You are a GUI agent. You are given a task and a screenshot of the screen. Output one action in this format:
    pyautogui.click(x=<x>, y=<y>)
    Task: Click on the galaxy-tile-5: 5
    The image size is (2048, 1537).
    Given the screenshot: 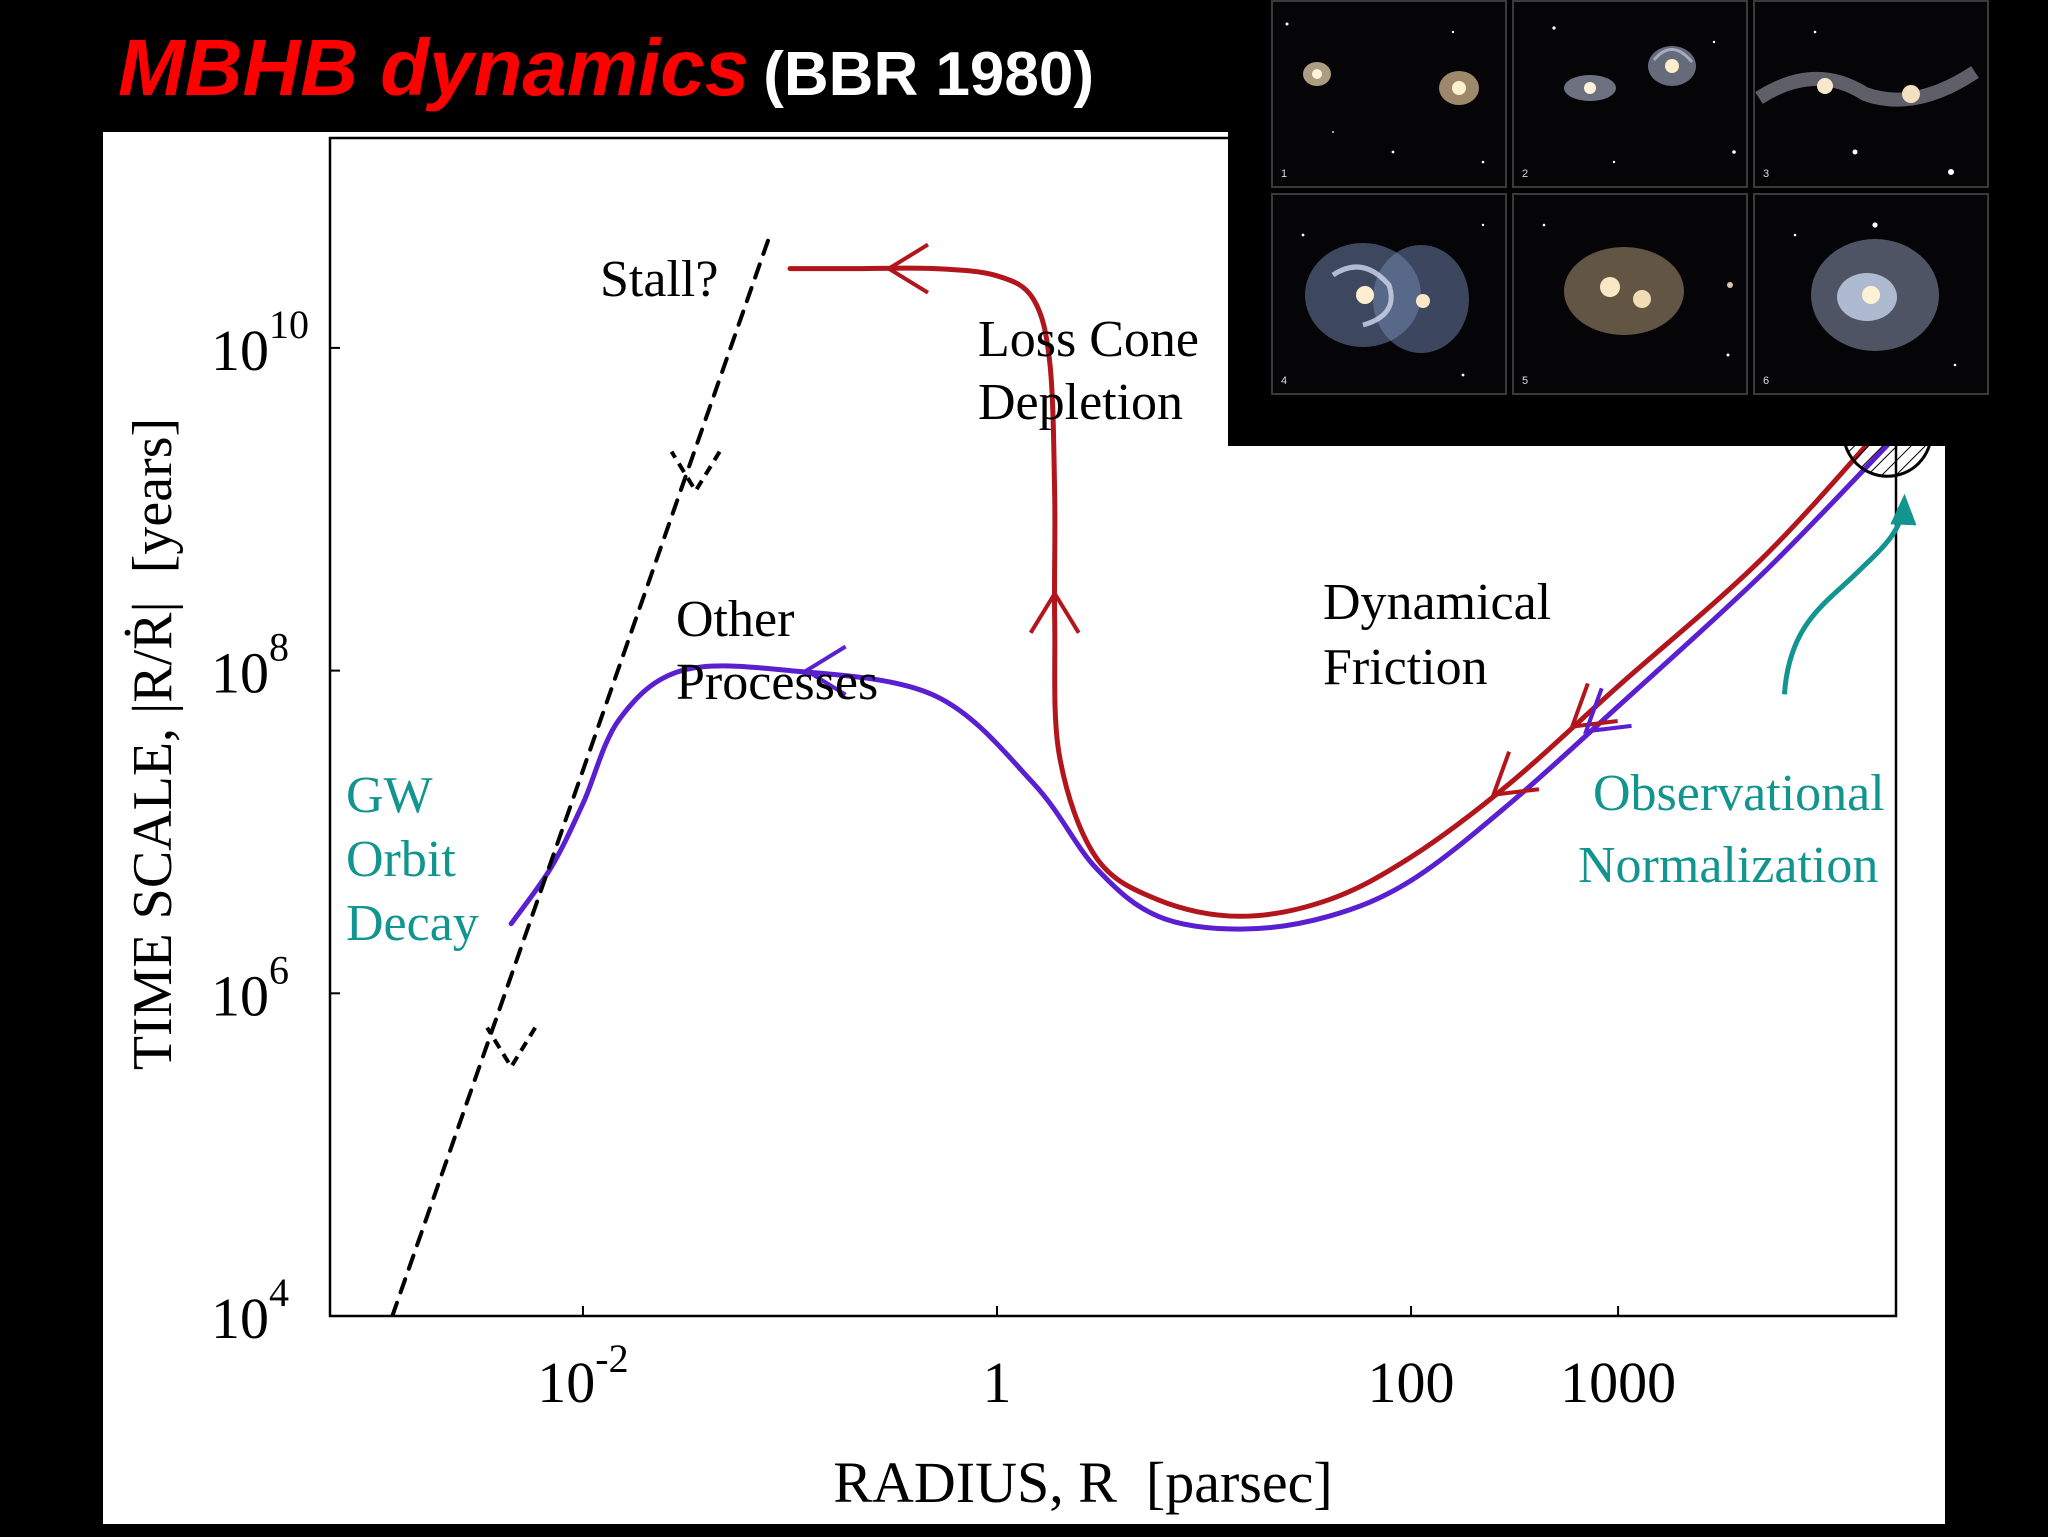 What is the action you would take?
    pyautogui.click(x=1630, y=294)
    